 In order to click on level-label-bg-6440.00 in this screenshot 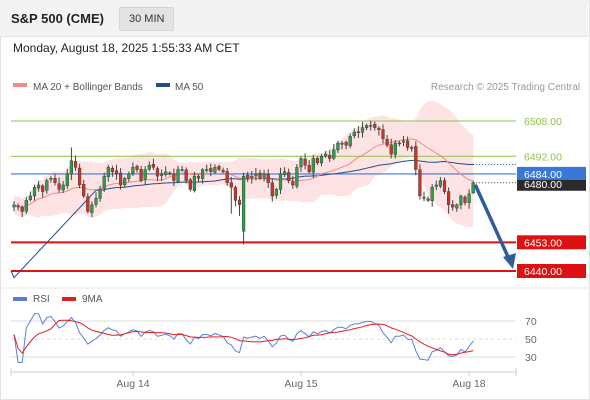, I will do `click(551, 271)`.